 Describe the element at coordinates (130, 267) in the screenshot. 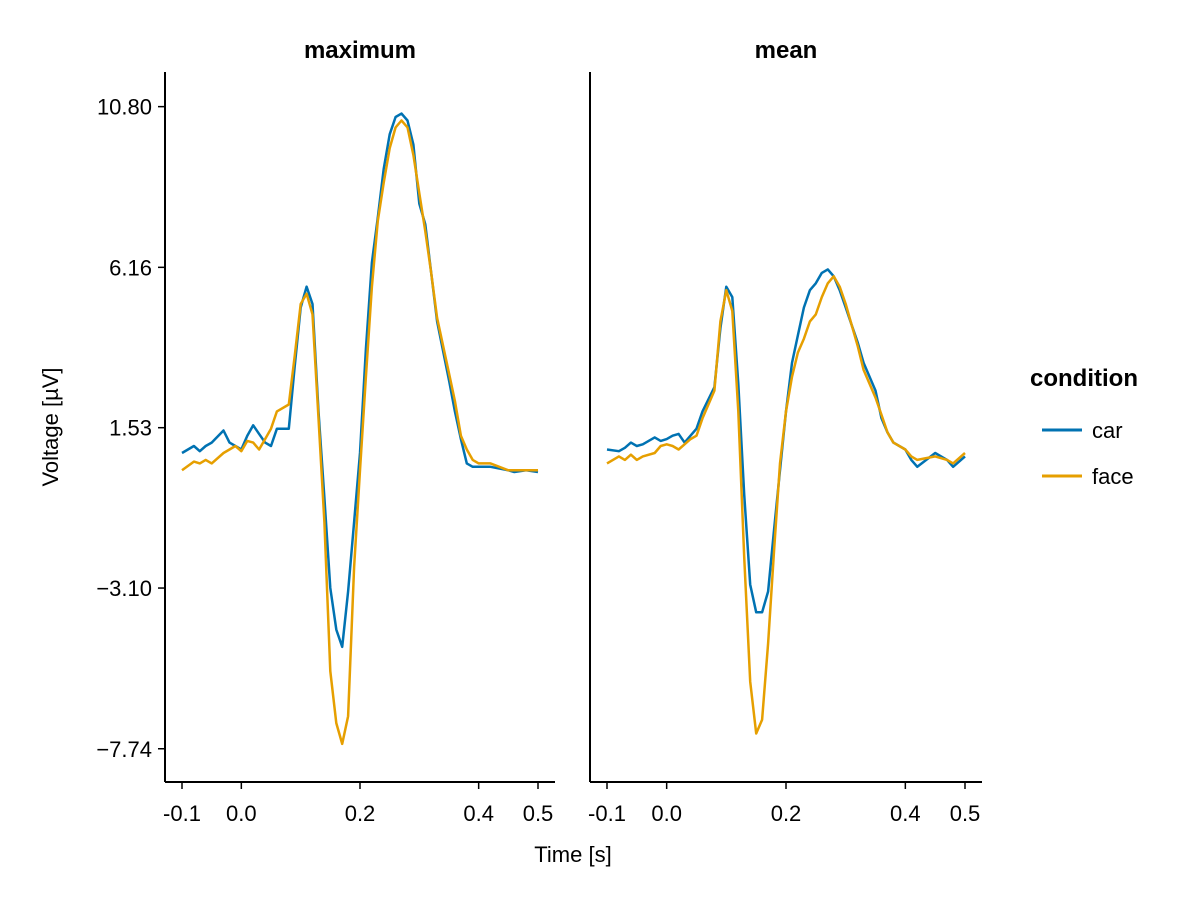

I see `y-tick-label: 6.16` at that location.